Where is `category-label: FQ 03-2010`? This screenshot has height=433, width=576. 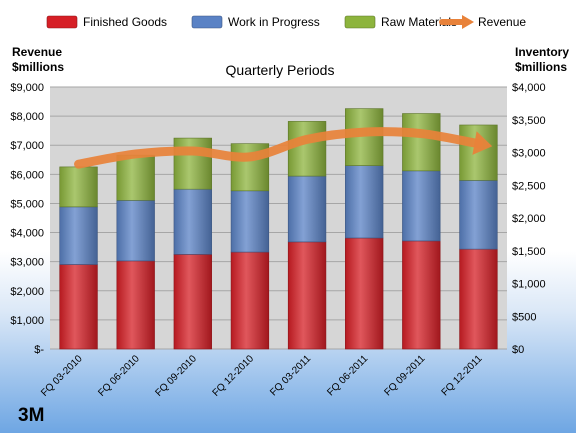 category-label: FQ 03-2010 is located at coordinates (62, 376).